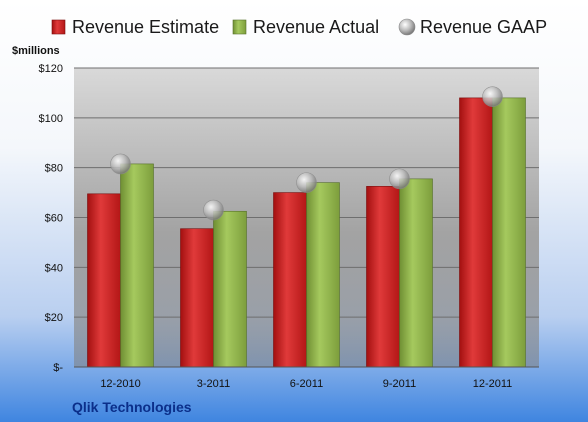 The width and height of the screenshot is (588, 422). I want to click on y-tick-label: $60, so click(54, 219).